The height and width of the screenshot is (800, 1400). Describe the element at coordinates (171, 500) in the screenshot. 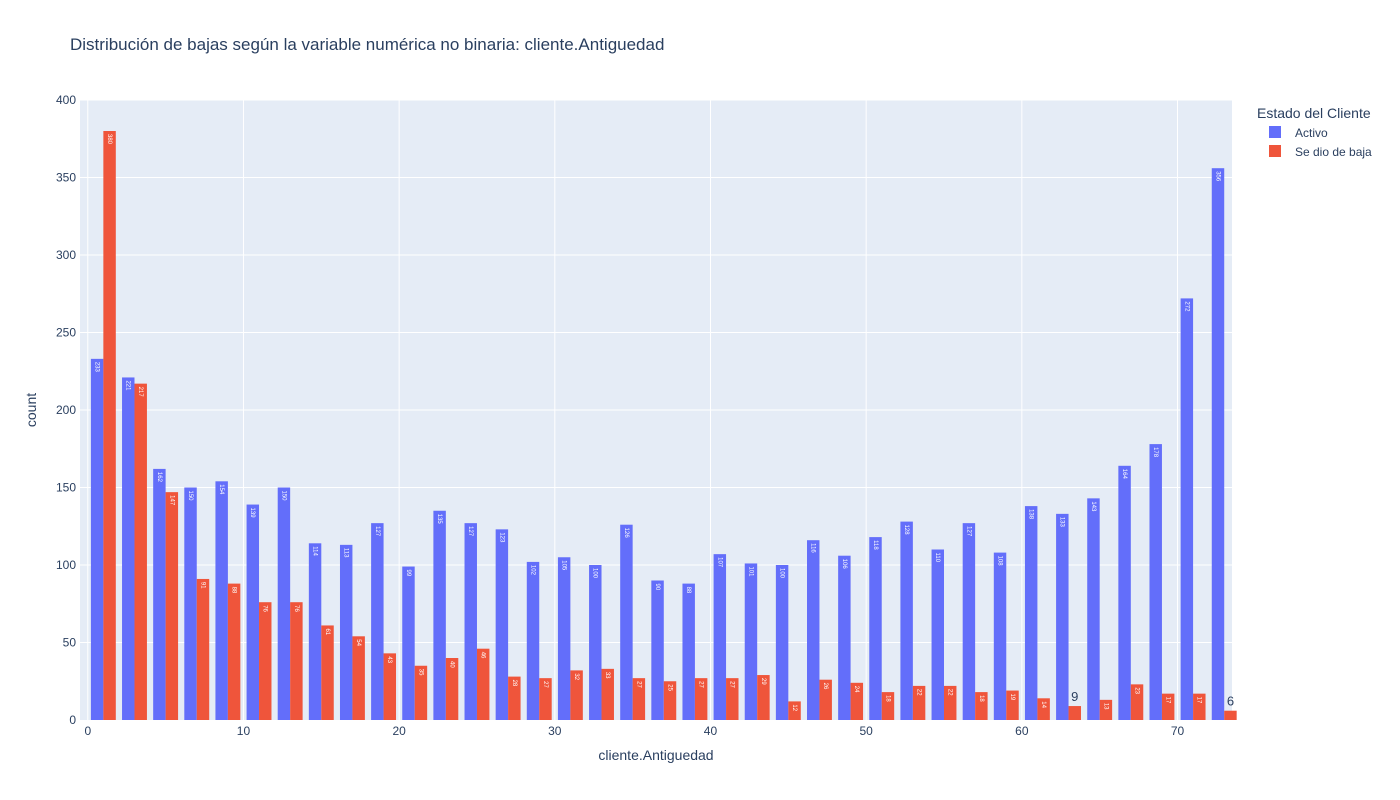

I see `bar-value-label: 147` at that location.